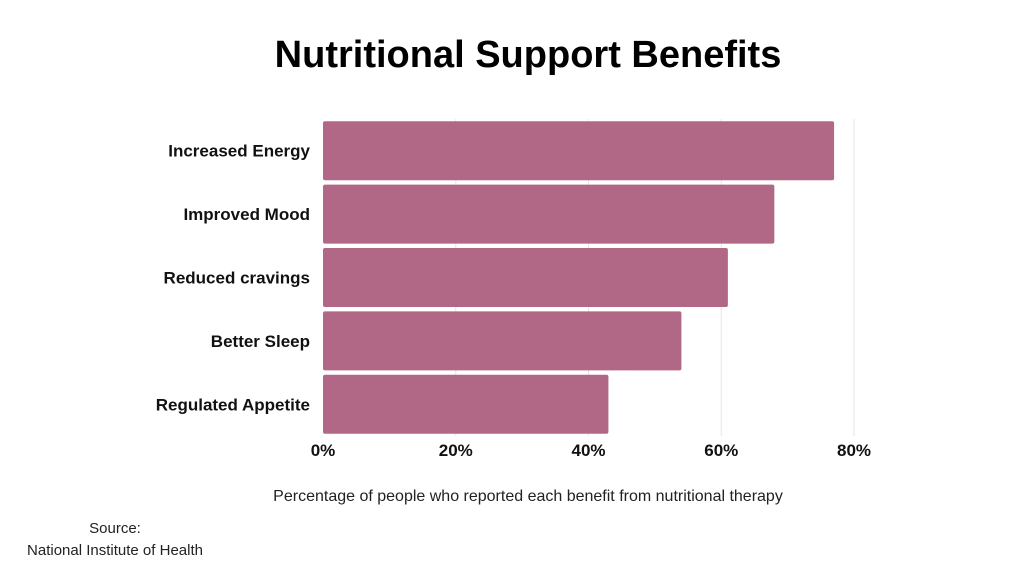 This screenshot has height=576, width=1024. What do you see at coordinates (260, 341) in the screenshot?
I see `category-label: Better Sleep` at bounding box center [260, 341].